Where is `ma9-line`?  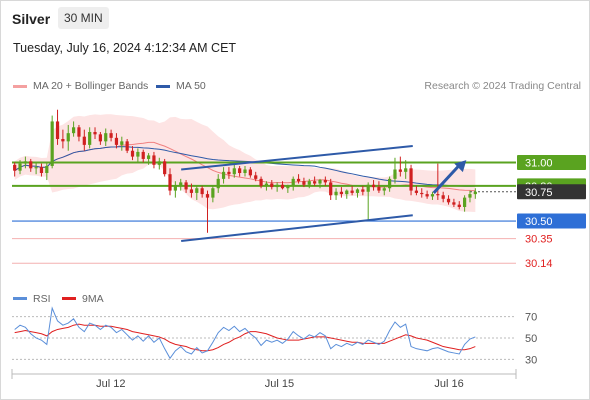 ma9-line is located at coordinates (245, 337).